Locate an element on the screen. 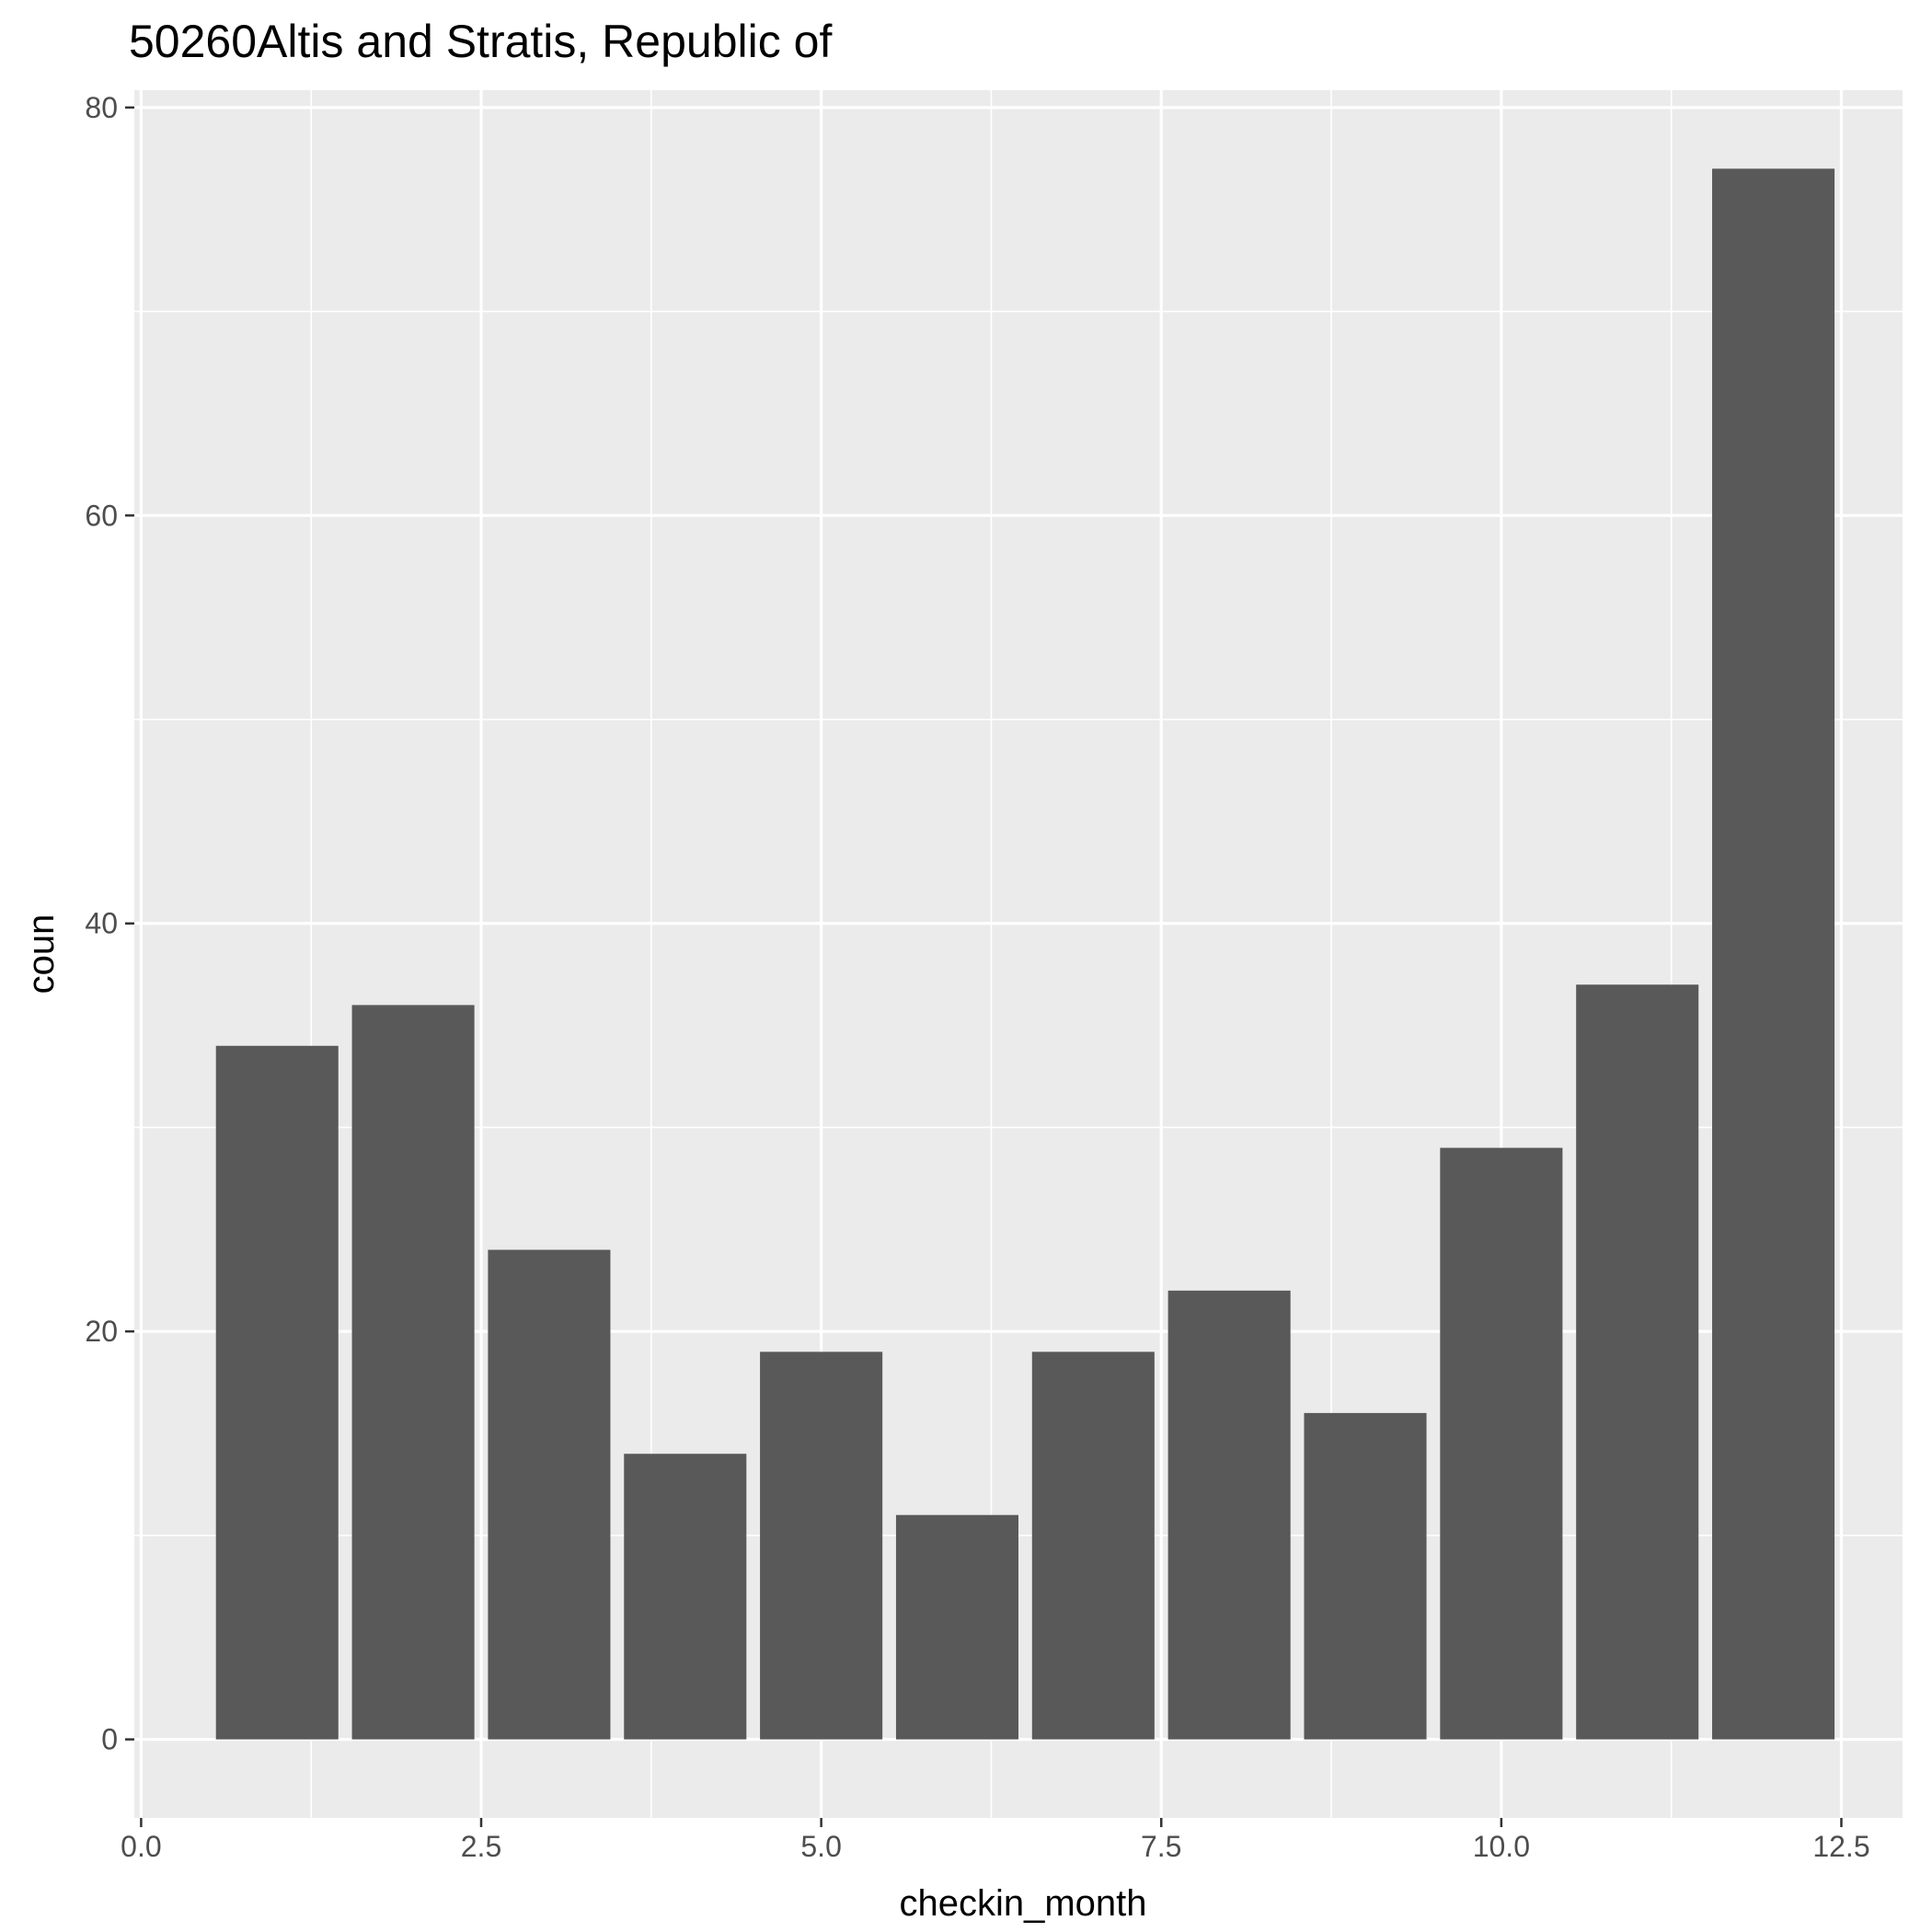  x-tick-label: 5.0 is located at coordinates (820, 1846).